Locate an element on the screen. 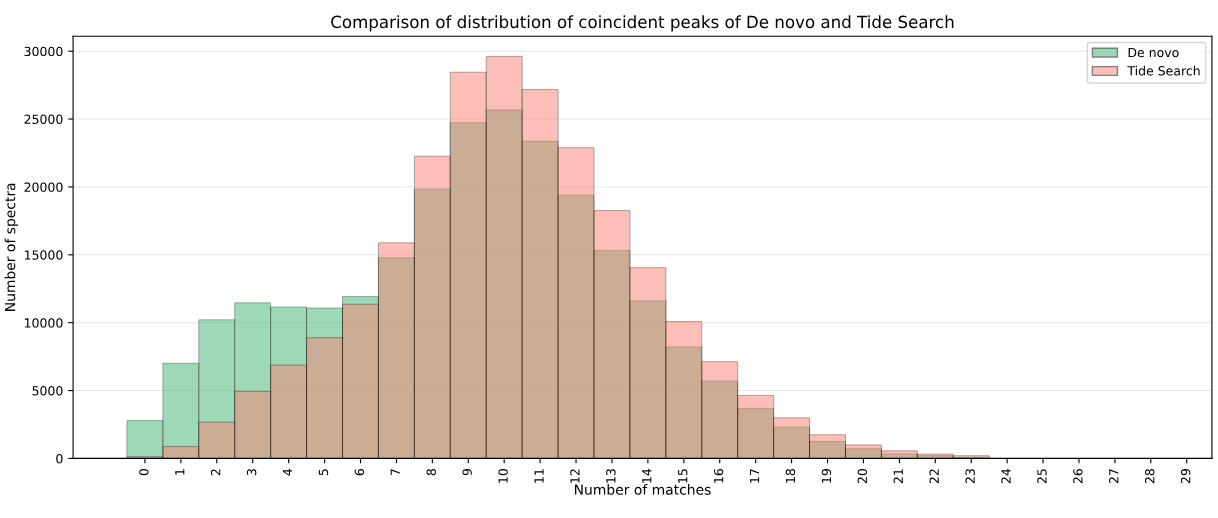  x-tick-label: 1 is located at coordinates (180, 472).